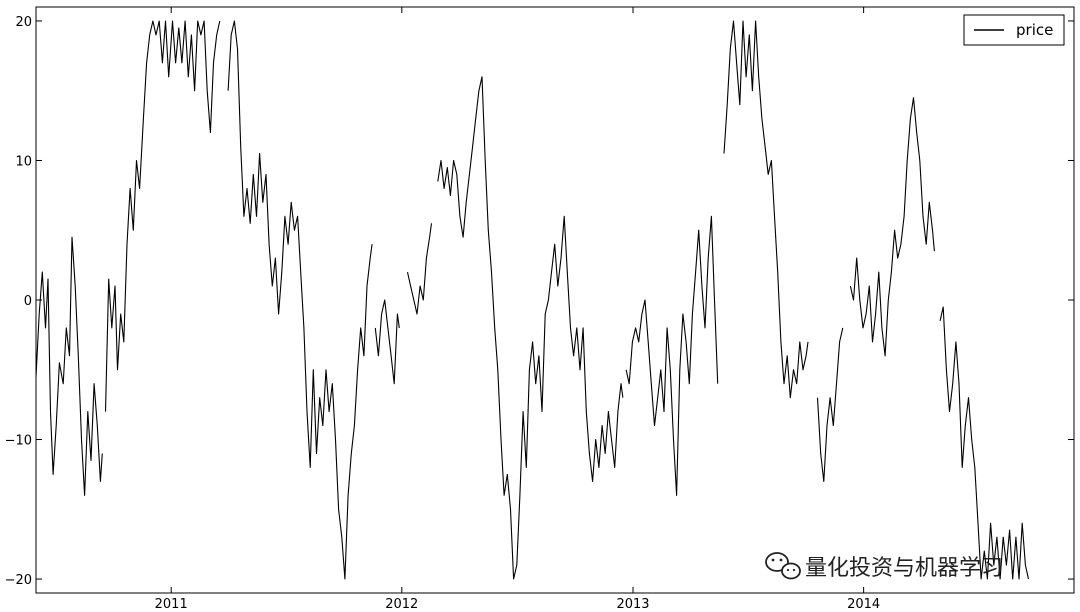 This screenshot has width=1080, height=612. Describe the element at coordinates (904, 568) in the screenshot. I see `watermark-text: 量化投资与机器学习` at that location.